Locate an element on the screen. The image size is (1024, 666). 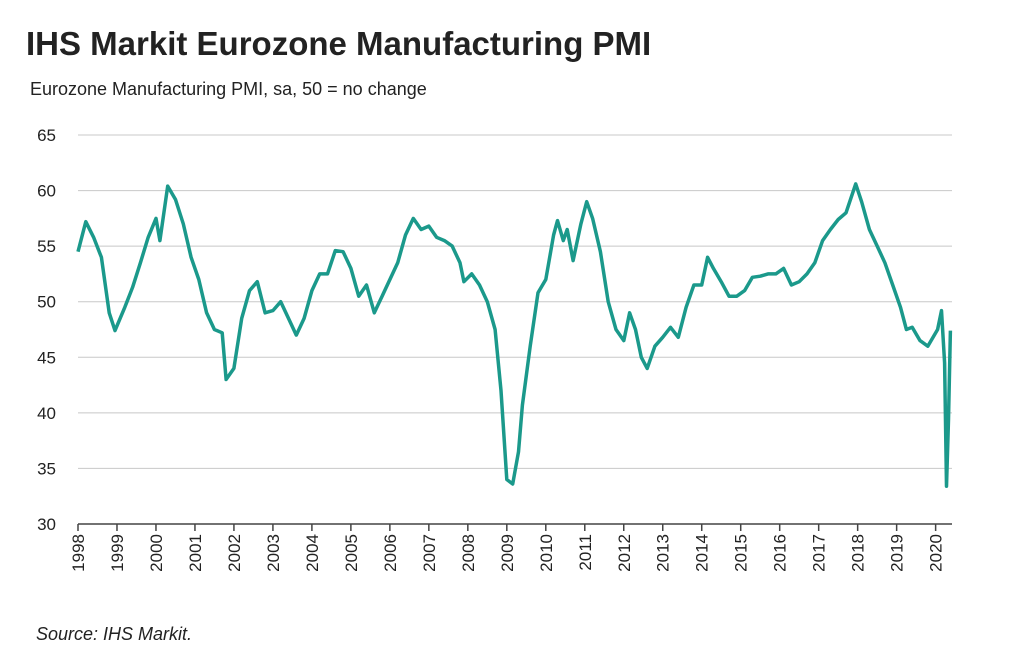
x-tick-label: 2001 is located at coordinates (195, 553).